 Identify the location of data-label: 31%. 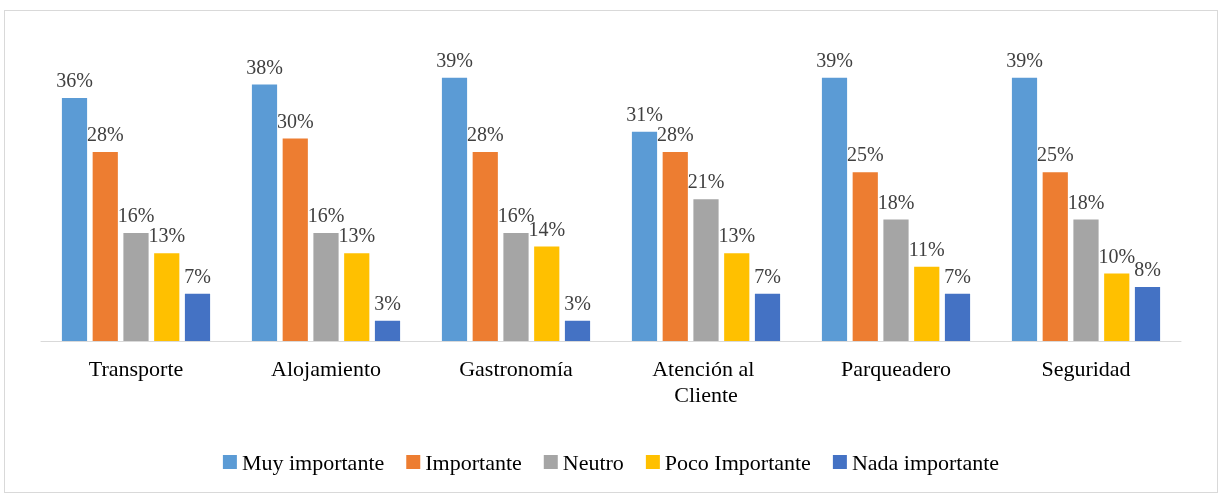
(644, 113).